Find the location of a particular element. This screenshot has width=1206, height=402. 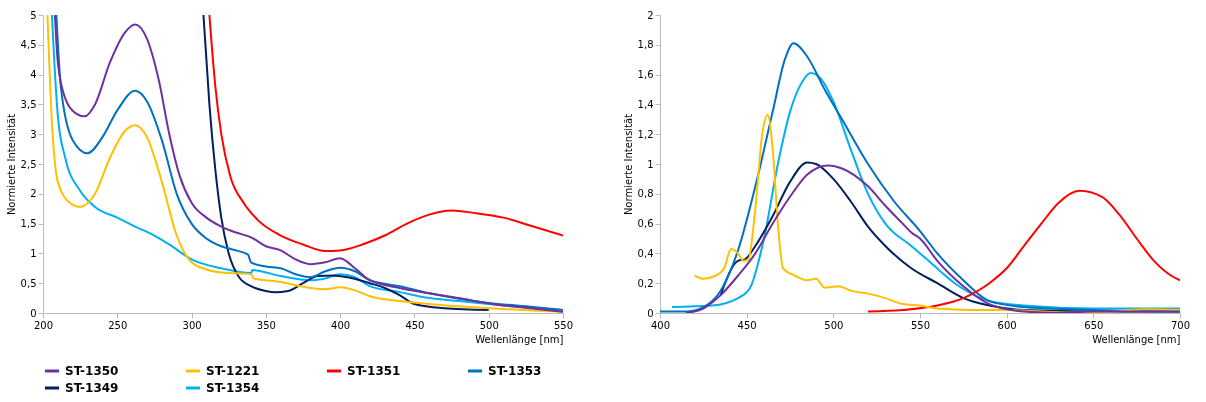

legend-label: ST-1350 is located at coordinates (92, 371).